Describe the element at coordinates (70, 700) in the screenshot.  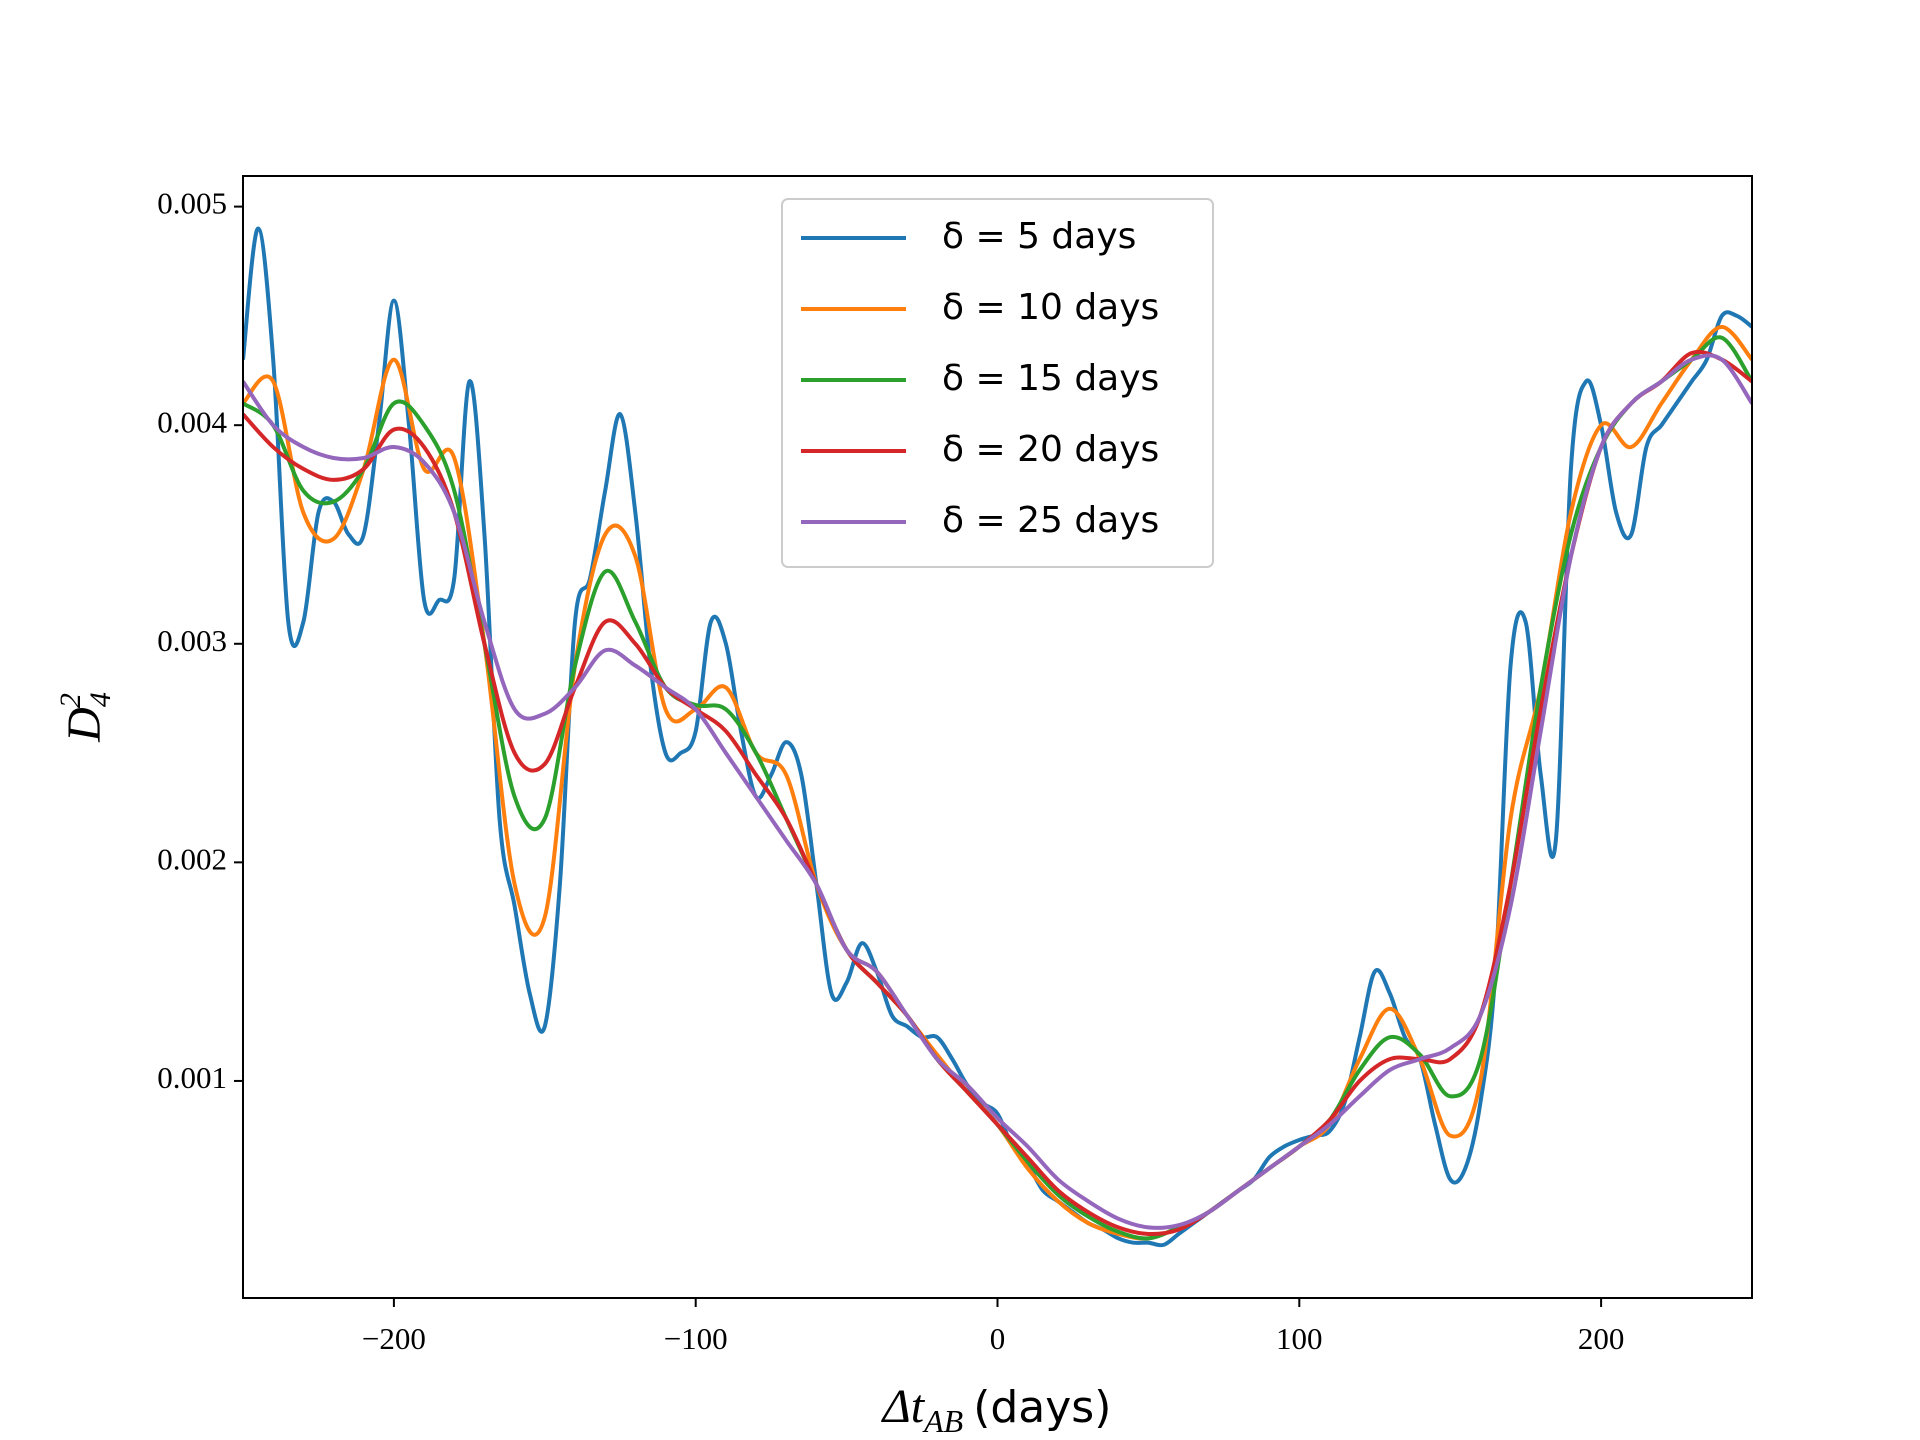
I see `y-label-sup: 2` at that location.